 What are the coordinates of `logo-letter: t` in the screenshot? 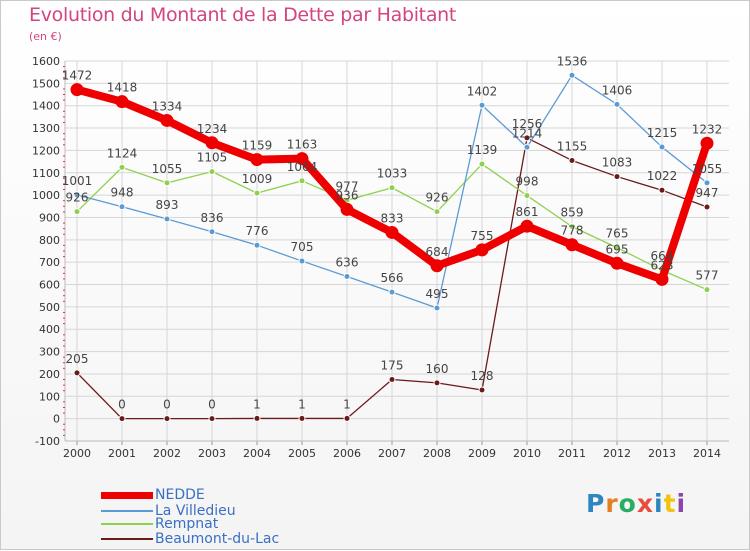 It's located at (670, 503).